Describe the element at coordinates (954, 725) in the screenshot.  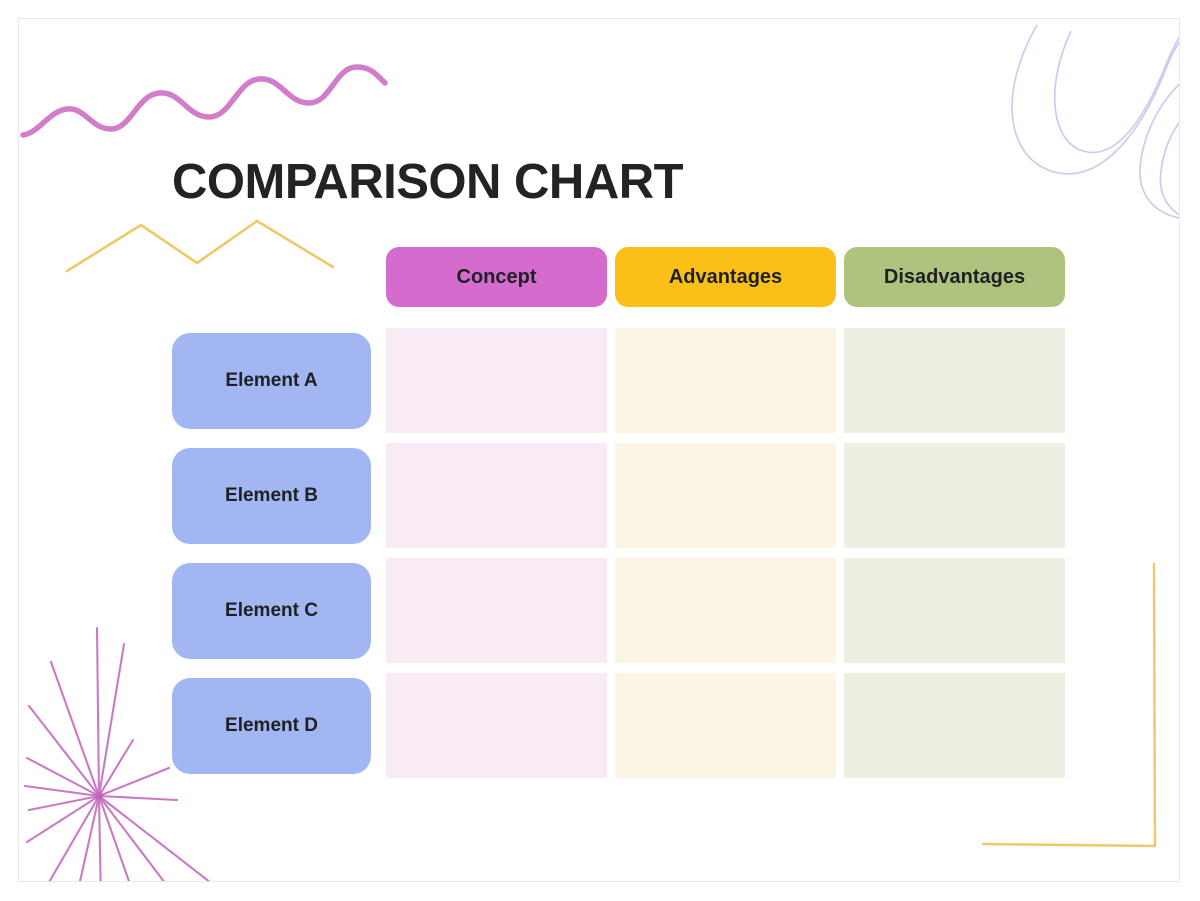
I see `cell-element-d-disadvantages` at that location.